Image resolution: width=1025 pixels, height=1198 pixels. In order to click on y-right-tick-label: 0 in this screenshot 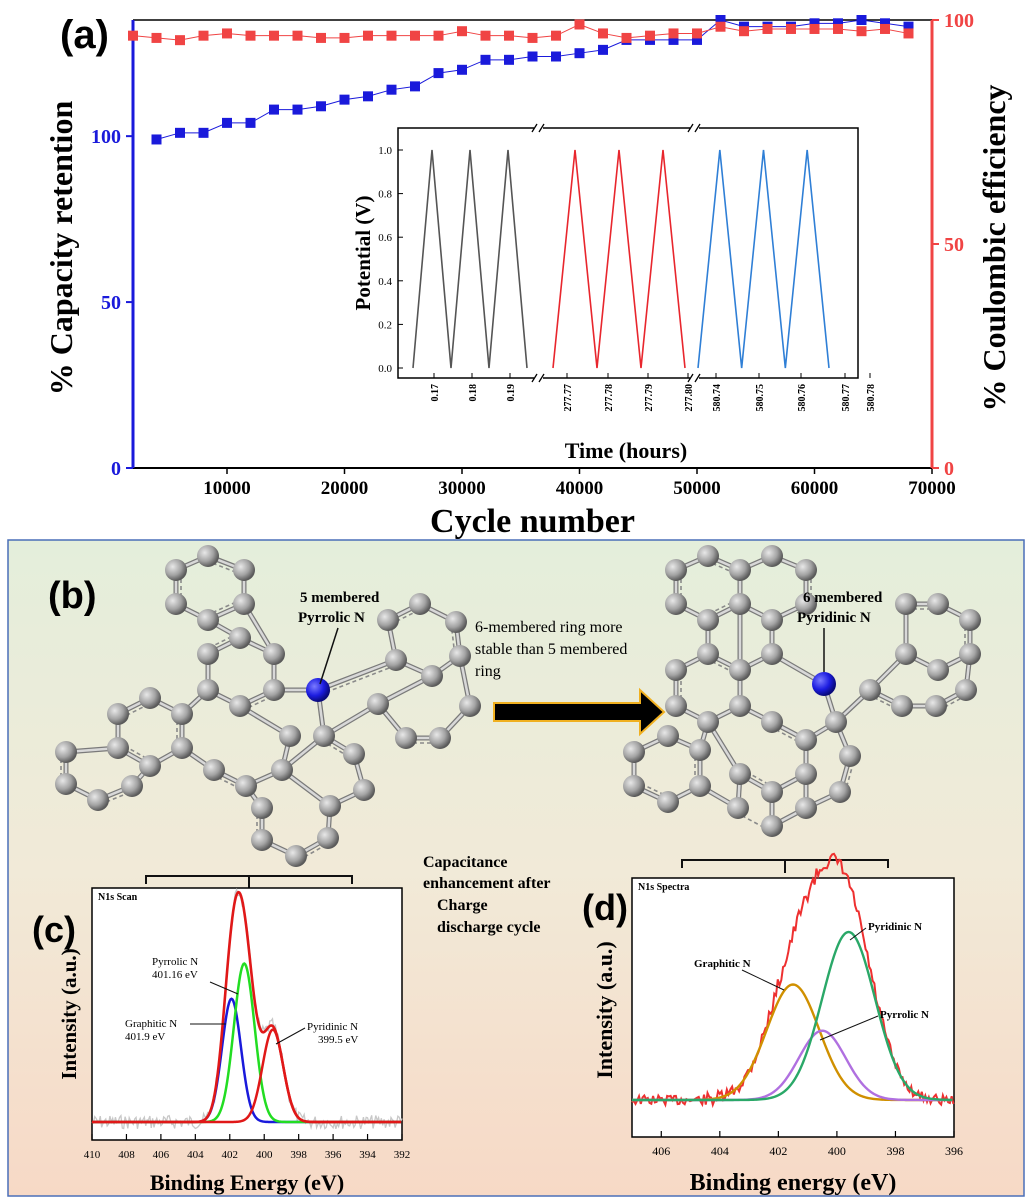, I will do `click(949, 469)`.